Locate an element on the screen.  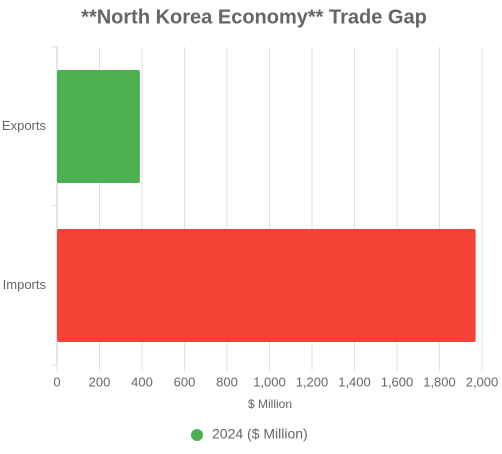
x-tick-label: 1,200 is located at coordinates (312, 381).